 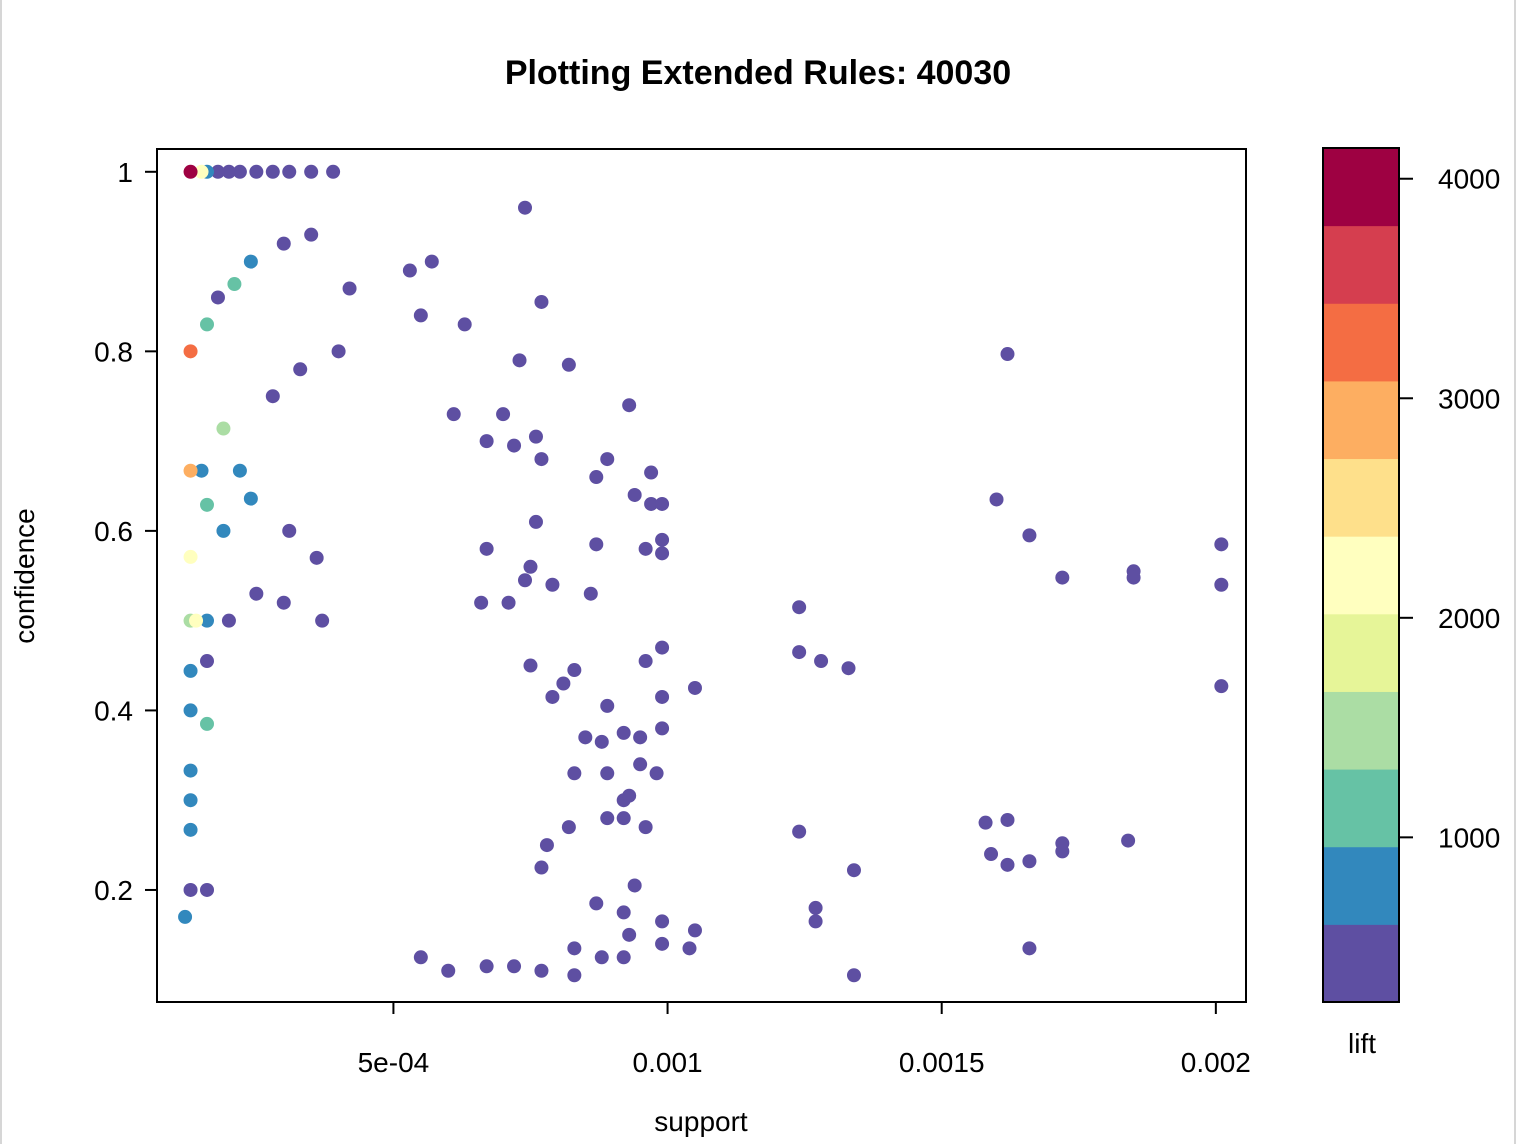 I want to click on y-tick-label-3: 0.8, so click(x=113, y=351).